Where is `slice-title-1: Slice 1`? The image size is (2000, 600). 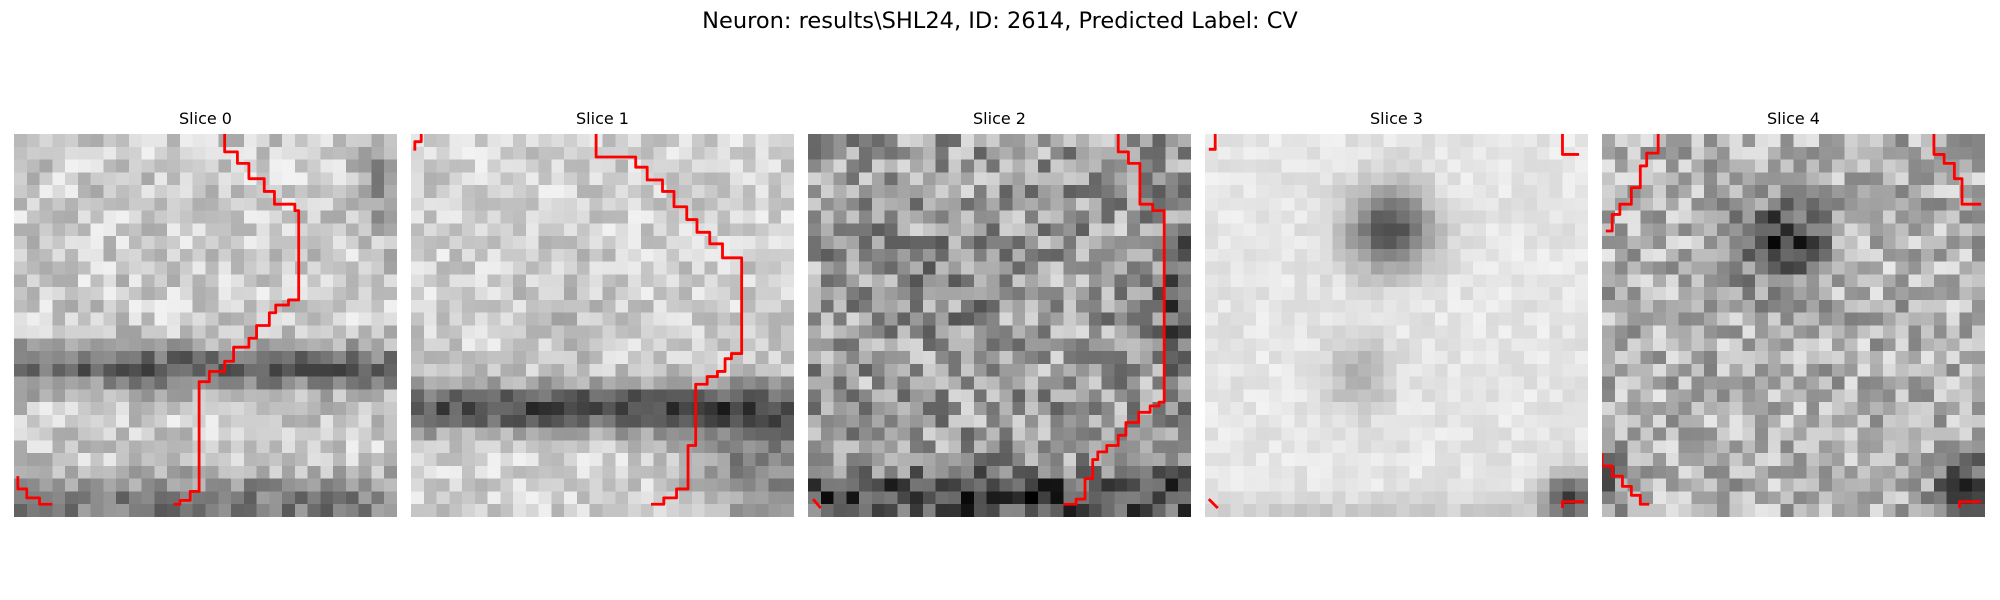
slice-title-1: Slice 1 is located at coordinates (602, 118).